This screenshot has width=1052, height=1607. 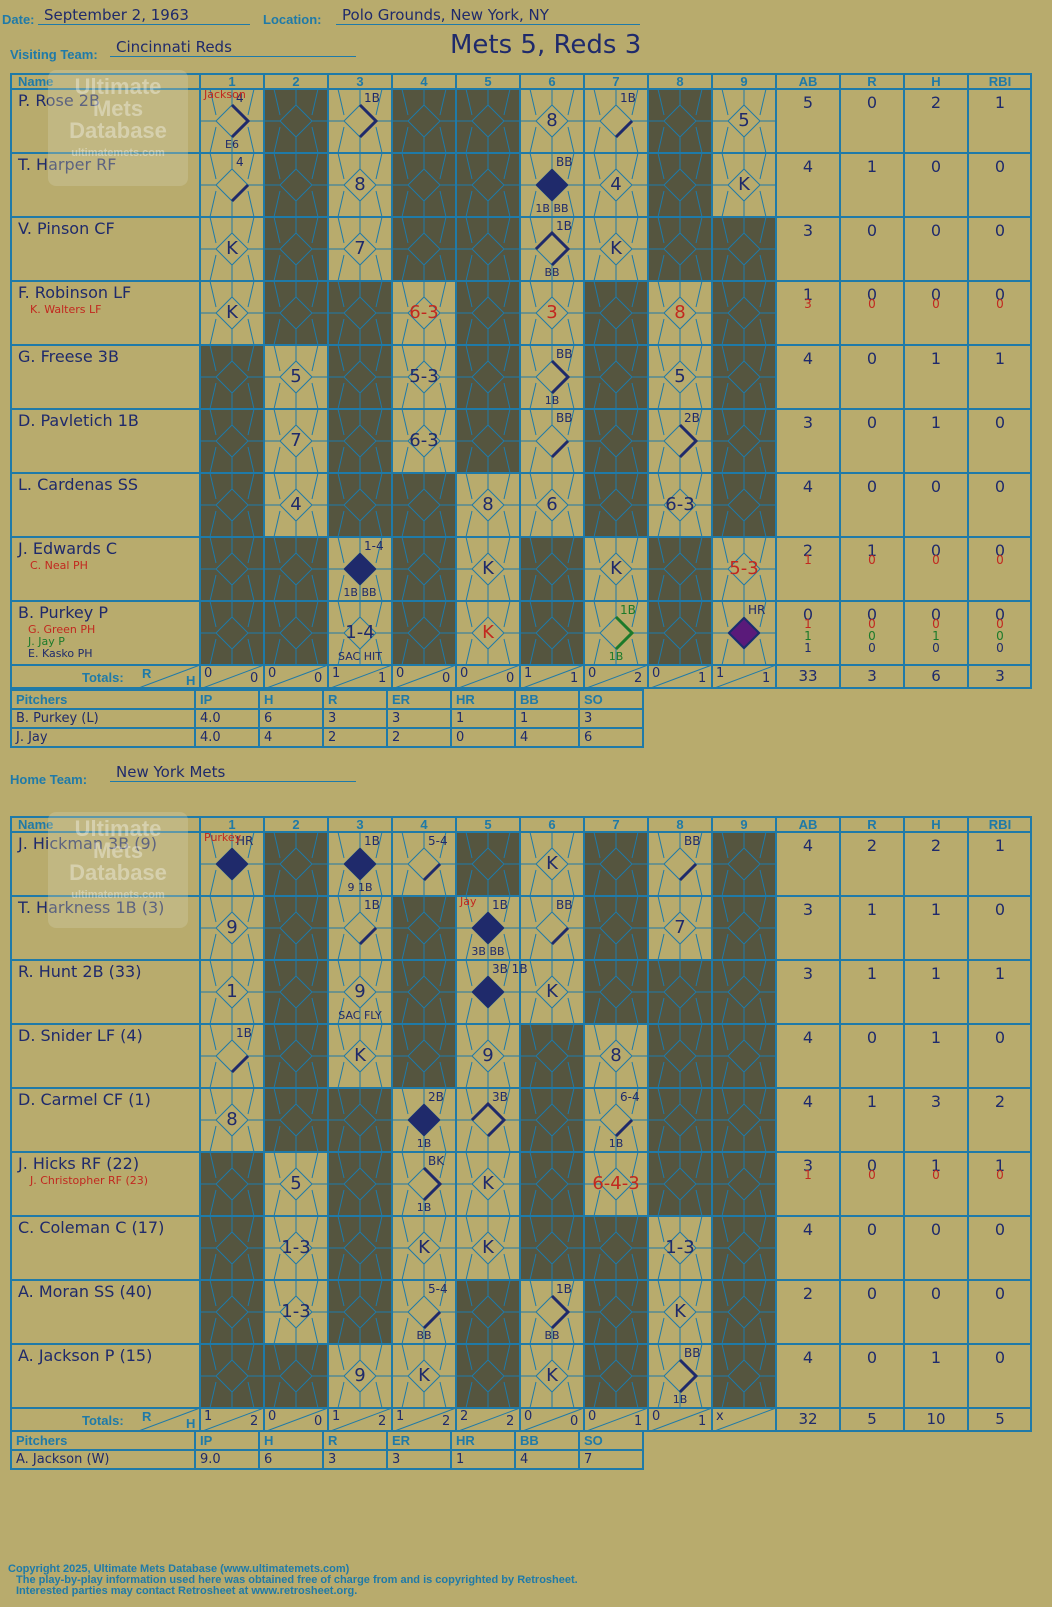 I want to click on visiting-inning-hits: 1, so click(x=702, y=678).